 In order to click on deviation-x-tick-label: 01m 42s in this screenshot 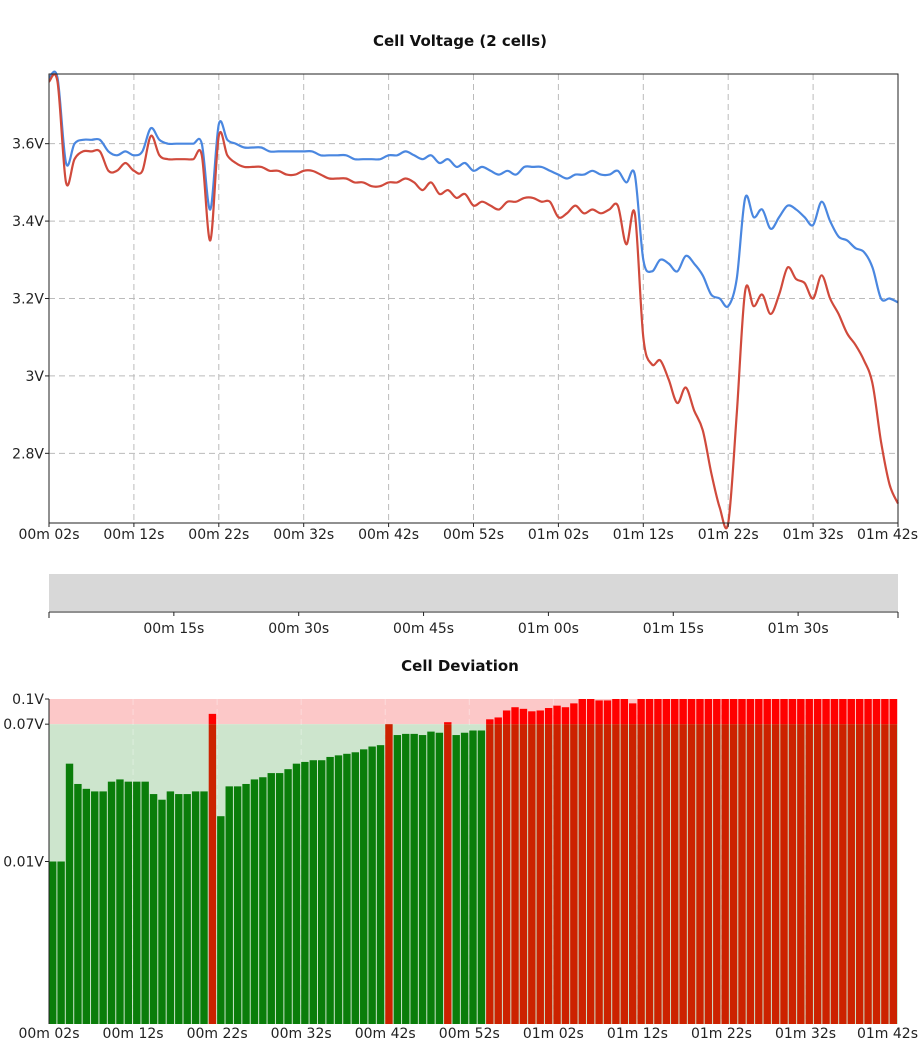, I will do `click(887, 1034)`.